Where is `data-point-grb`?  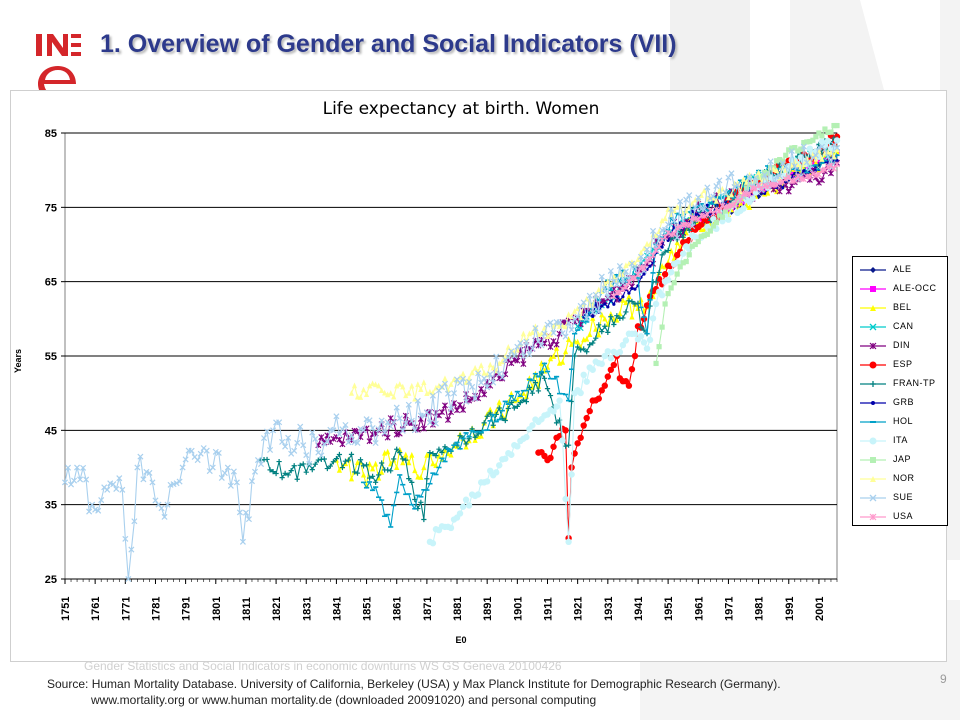
data-point-grb is located at coordinates (629, 293).